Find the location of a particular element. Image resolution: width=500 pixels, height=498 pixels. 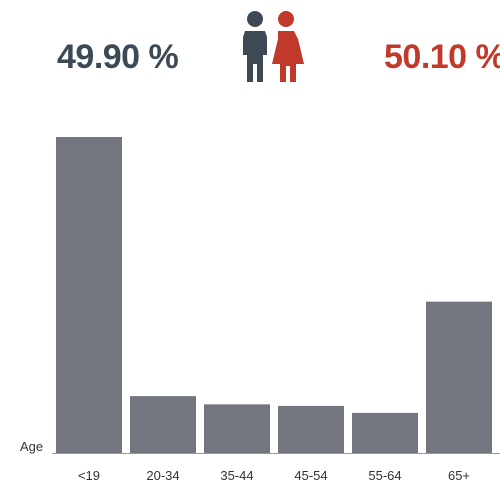

x-tick-labels: <19 20-34 35-44 45-54 55-64 65+ is located at coordinates (274, 475).